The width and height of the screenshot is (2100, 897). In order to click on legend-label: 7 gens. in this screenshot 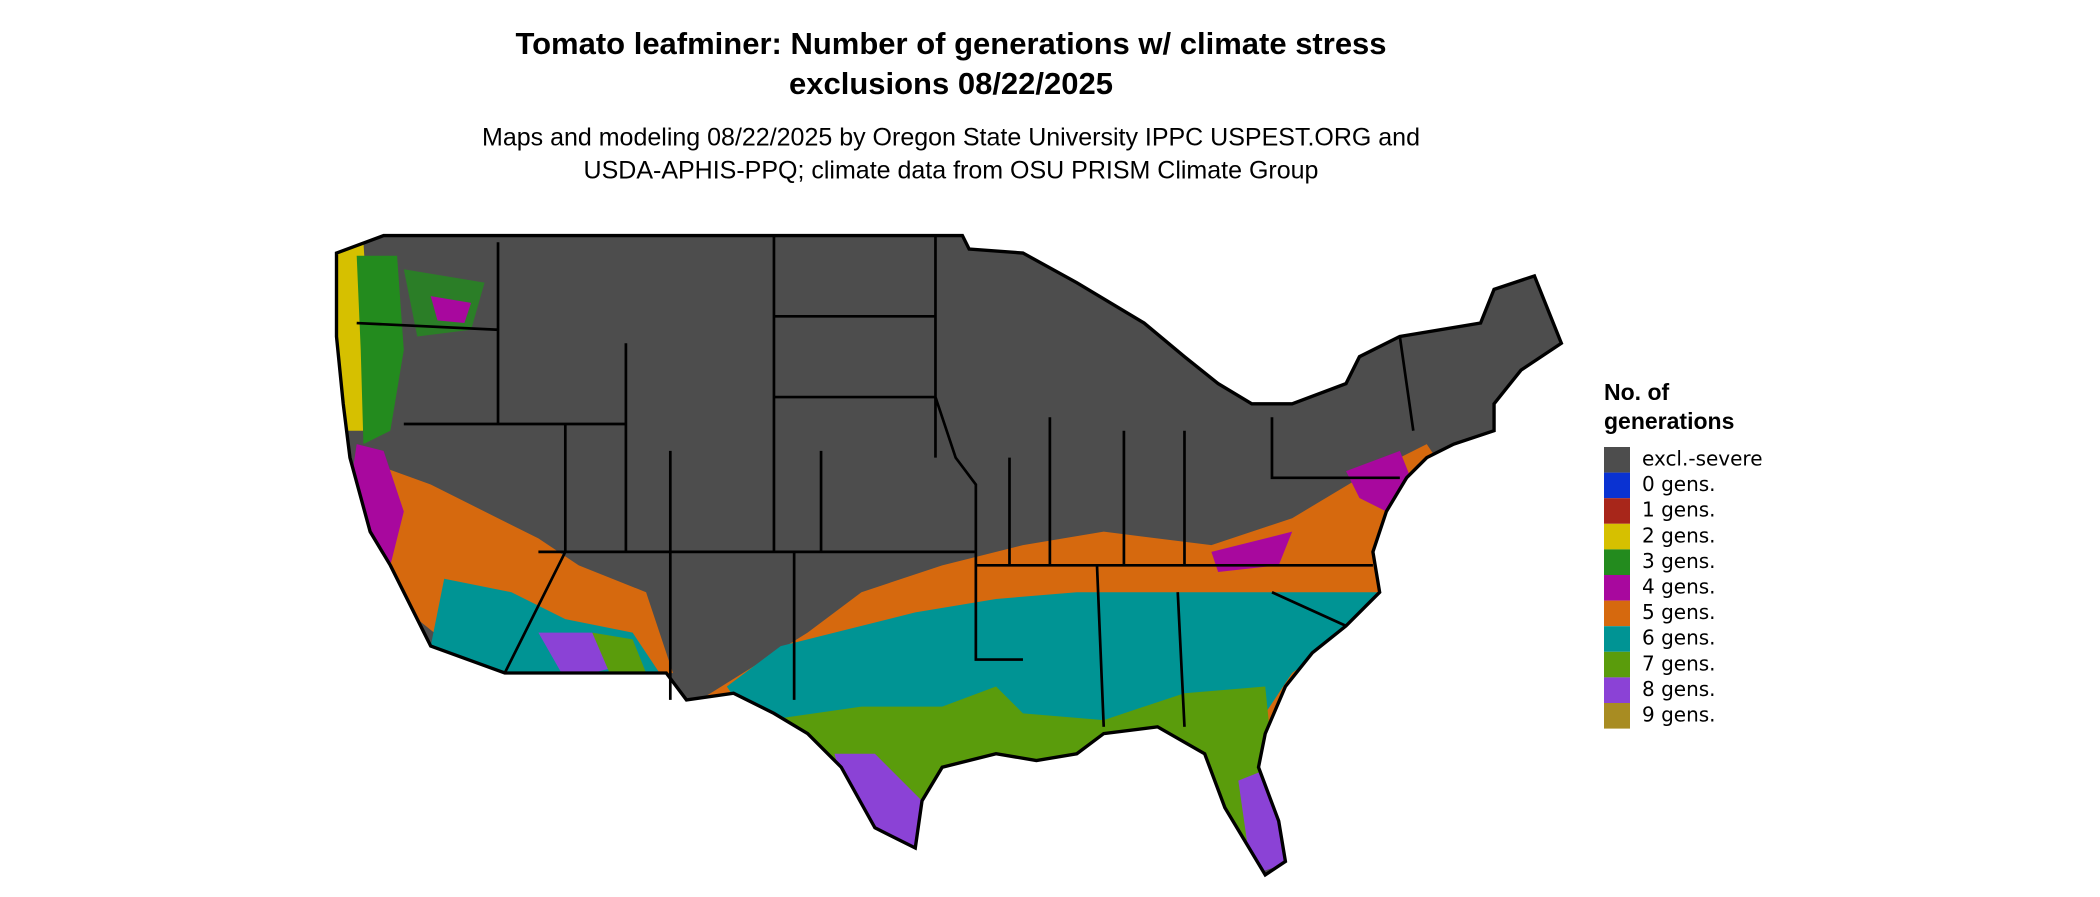, I will do `click(1679, 663)`.